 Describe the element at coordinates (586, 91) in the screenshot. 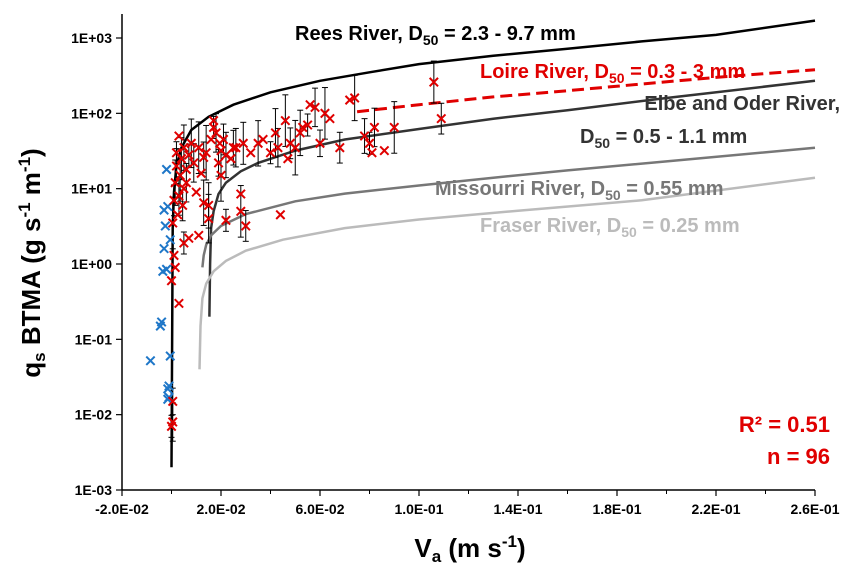

I see `curve-loire` at that location.